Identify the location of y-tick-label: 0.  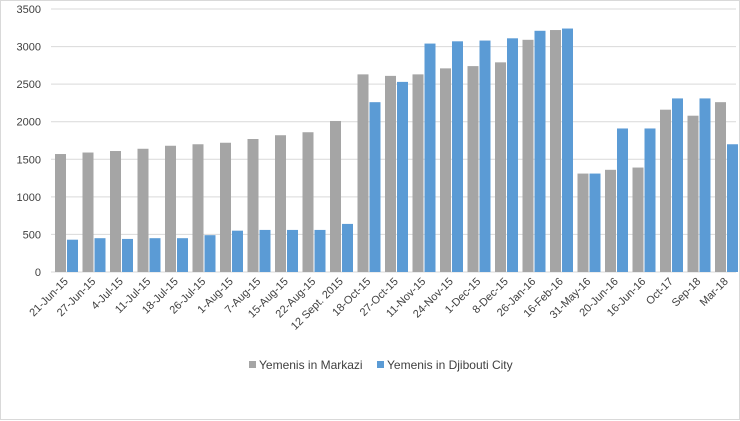
(38, 273).